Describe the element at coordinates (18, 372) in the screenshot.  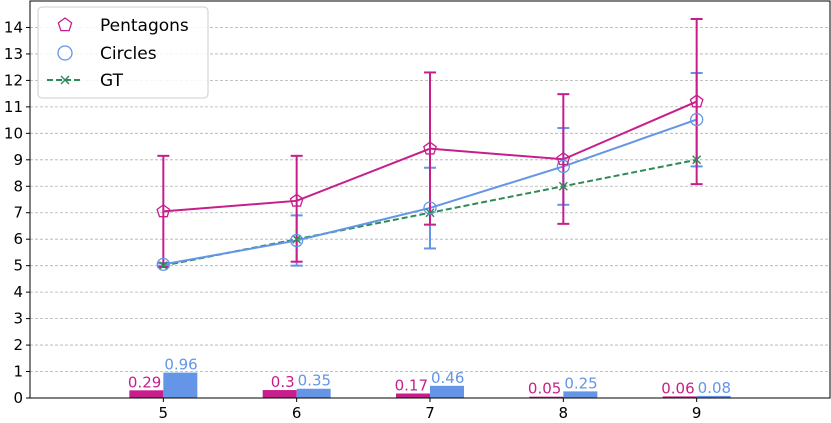
I see `y-tick-label-1: 1` at that location.